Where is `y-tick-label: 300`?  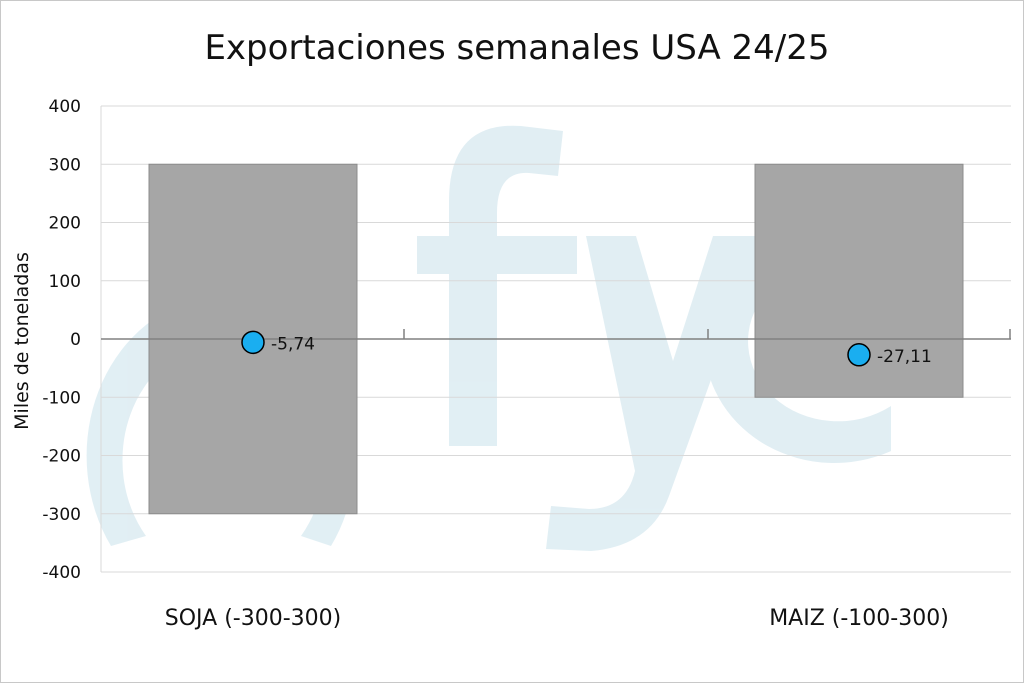
y-tick-label: 300 is located at coordinates (65, 165).